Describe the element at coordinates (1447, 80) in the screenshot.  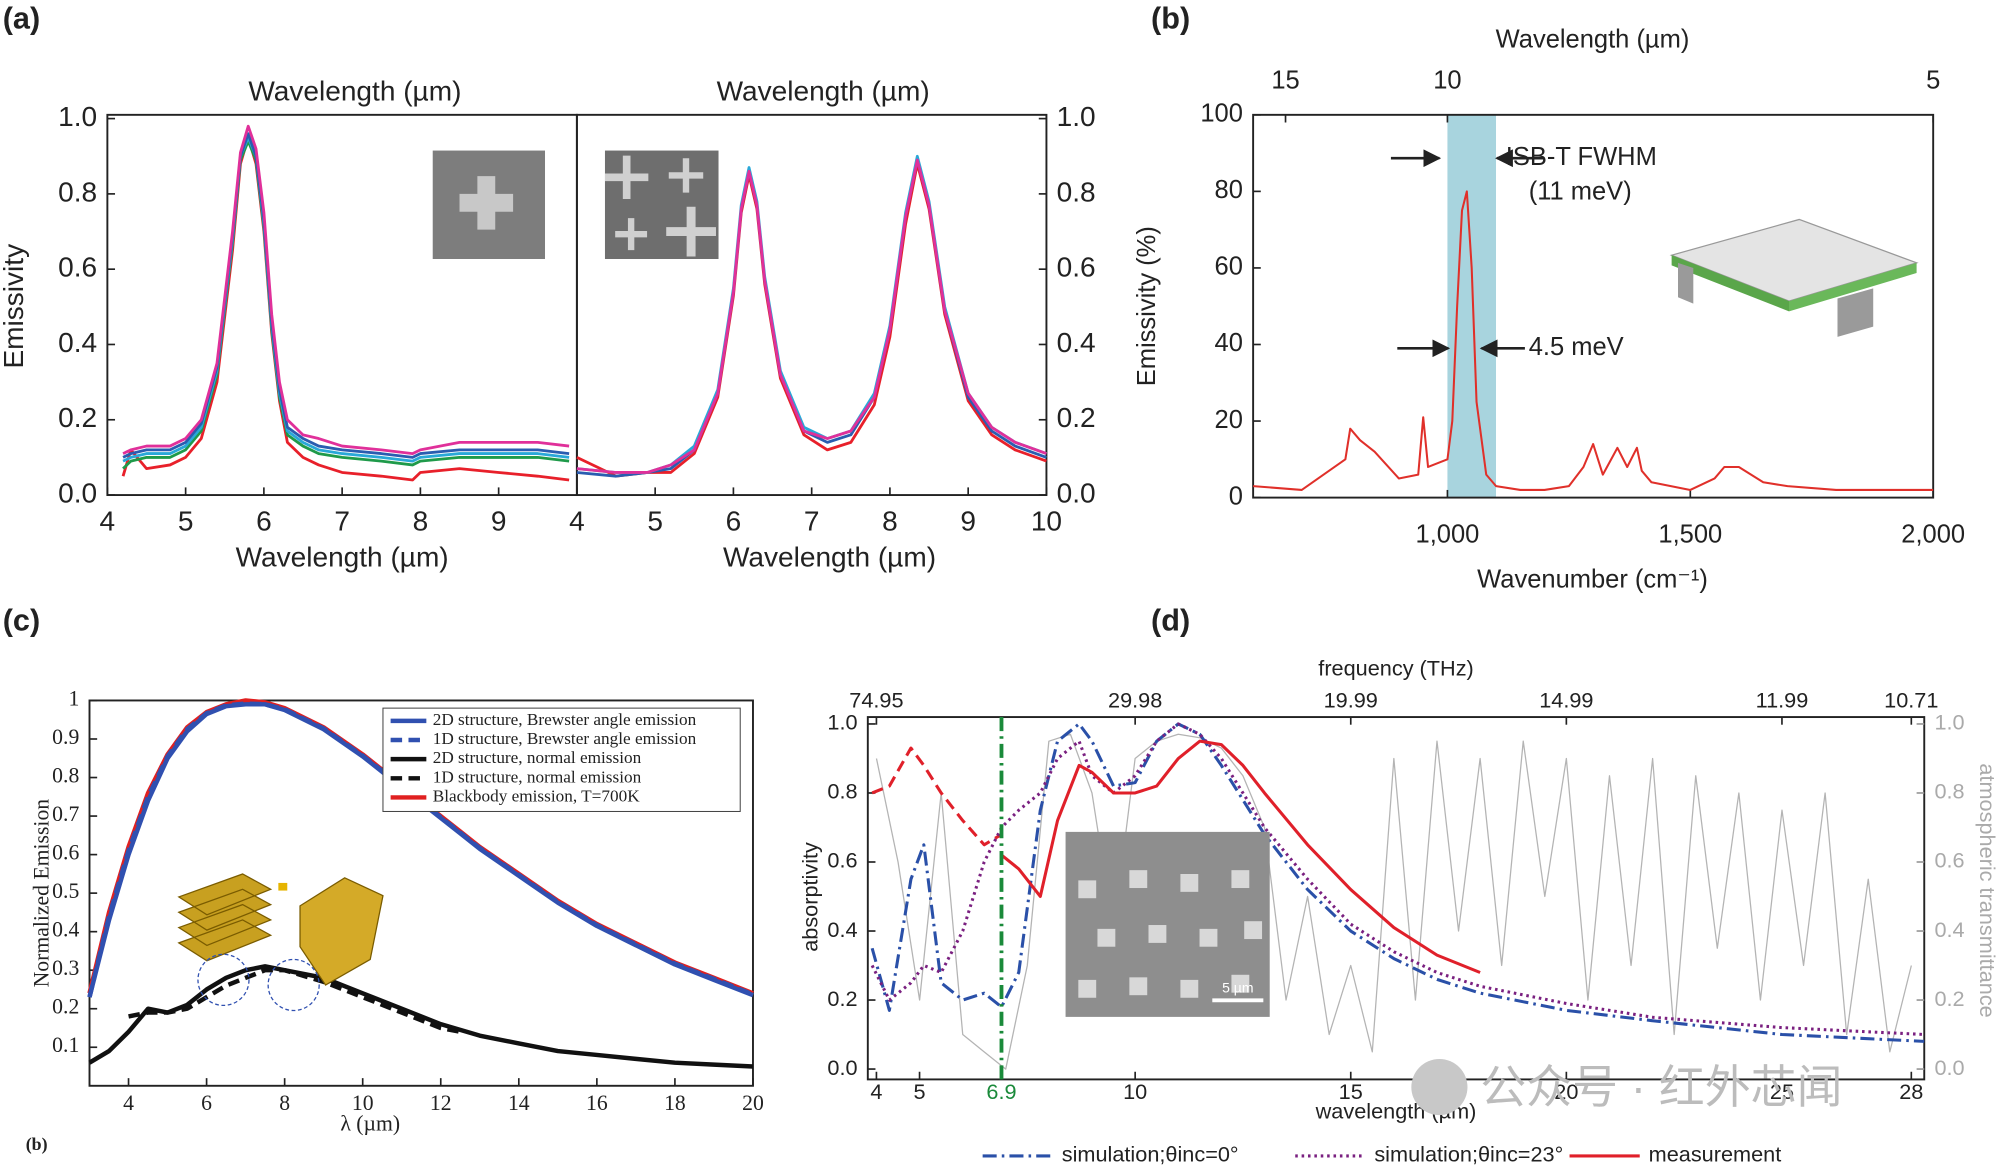
I see `x2-tick-label: 10` at that location.